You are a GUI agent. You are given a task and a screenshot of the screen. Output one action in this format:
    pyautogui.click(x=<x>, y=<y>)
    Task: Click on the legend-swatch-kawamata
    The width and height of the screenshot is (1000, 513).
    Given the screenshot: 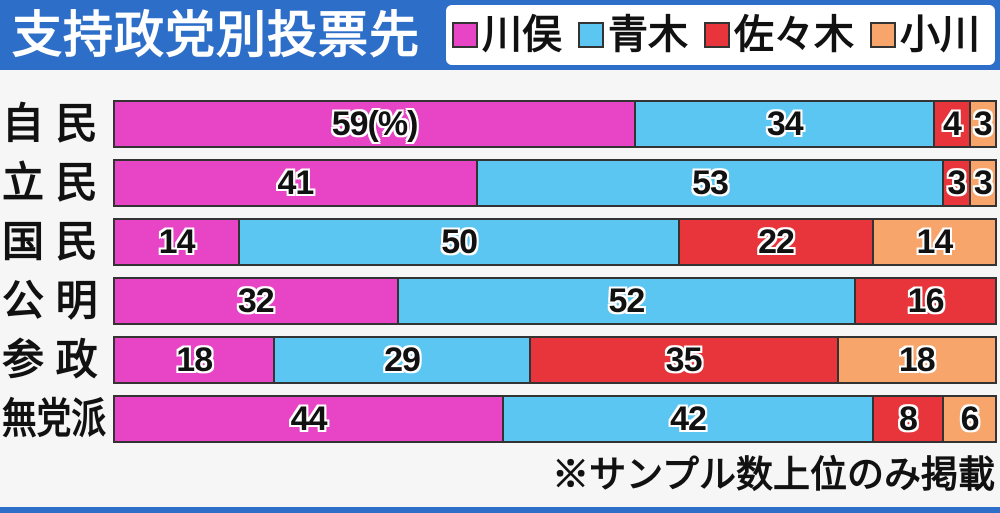 What is the action you would take?
    pyautogui.click(x=465, y=35)
    